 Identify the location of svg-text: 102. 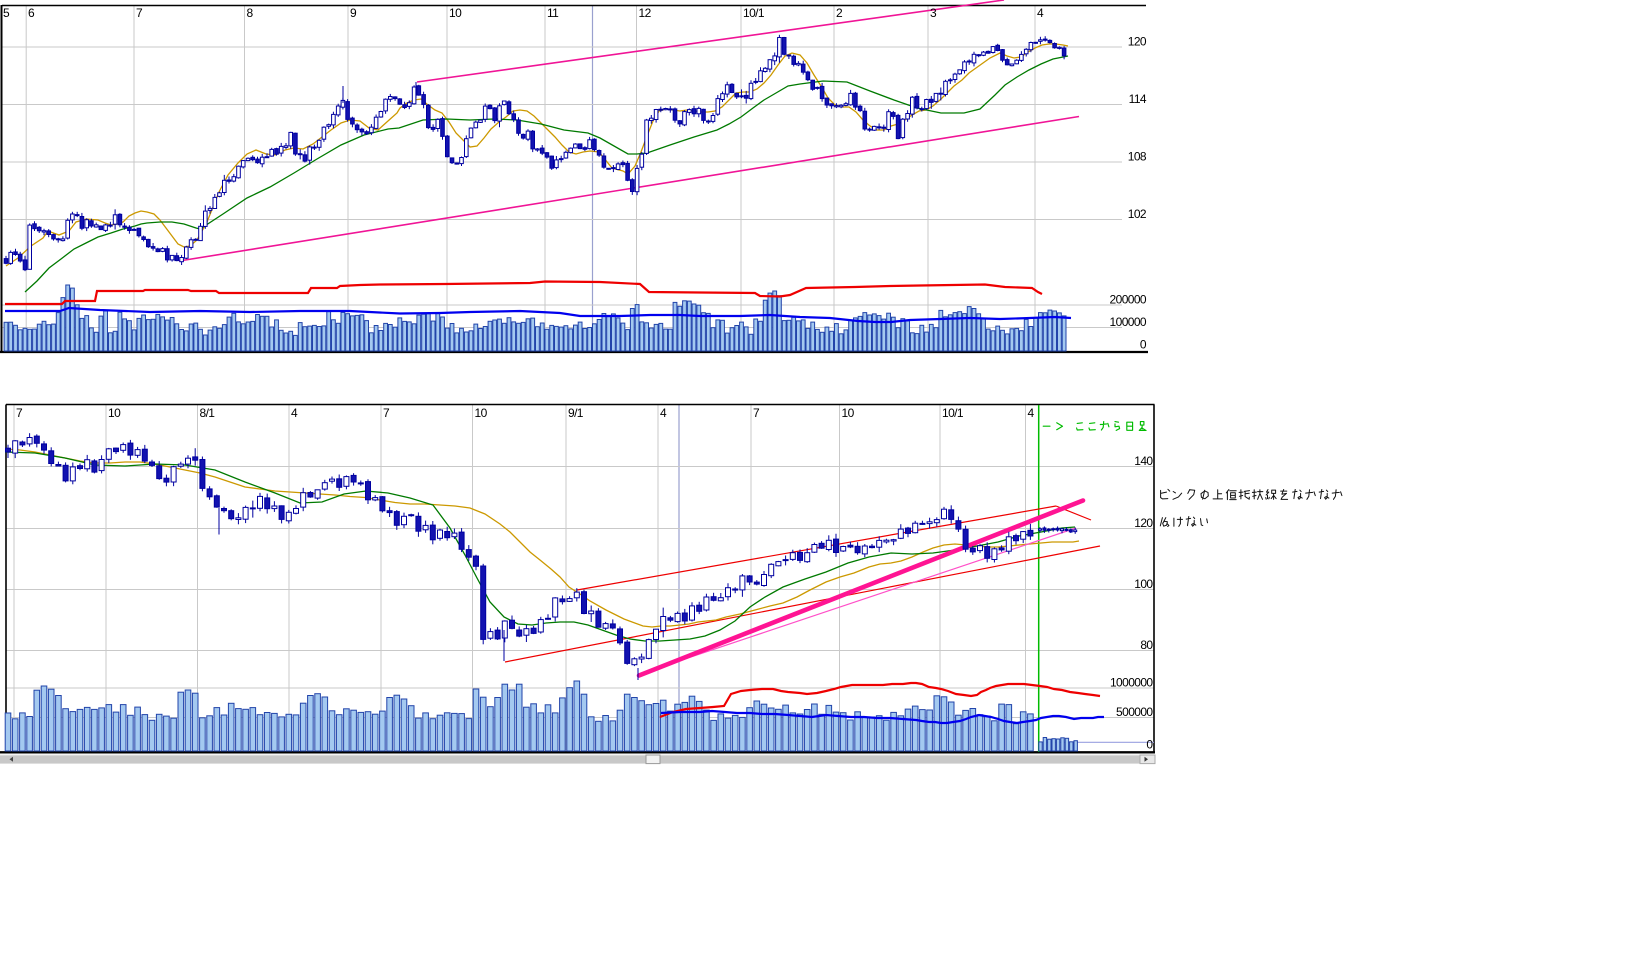
(1137, 214).